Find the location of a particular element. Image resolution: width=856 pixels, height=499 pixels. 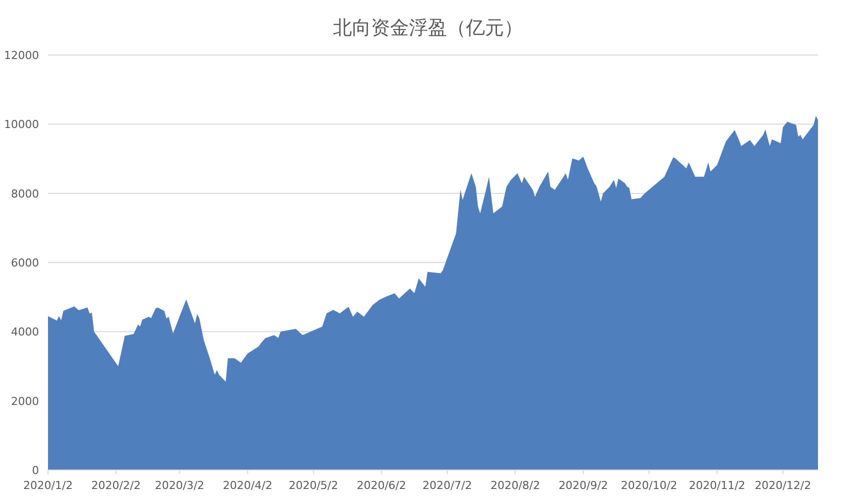

x-tick-label: 2020/6/2 is located at coordinates (381, 485).